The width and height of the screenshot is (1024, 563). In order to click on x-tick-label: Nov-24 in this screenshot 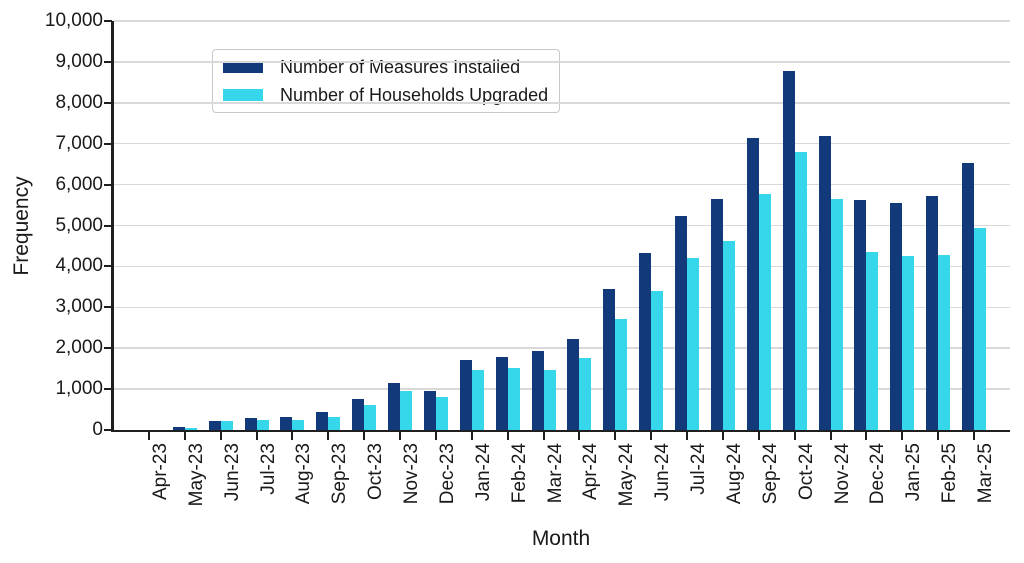, I will do `click(842, 474)`.